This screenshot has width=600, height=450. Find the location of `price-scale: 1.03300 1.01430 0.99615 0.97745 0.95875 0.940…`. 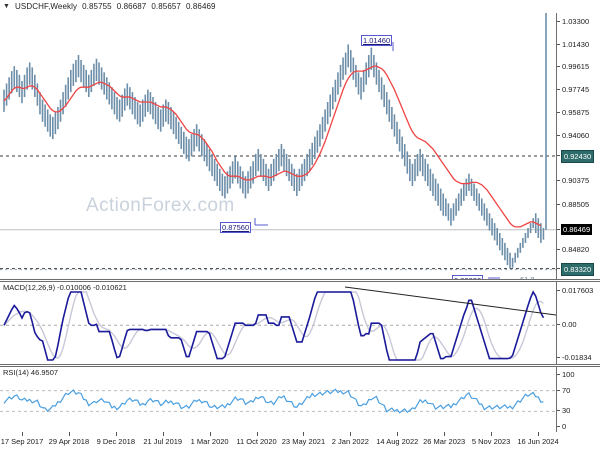

price-scale: 1.03300 1.01430 0.99615 0.97745 0.95875 0.940… is located at coordinates (578, 146).